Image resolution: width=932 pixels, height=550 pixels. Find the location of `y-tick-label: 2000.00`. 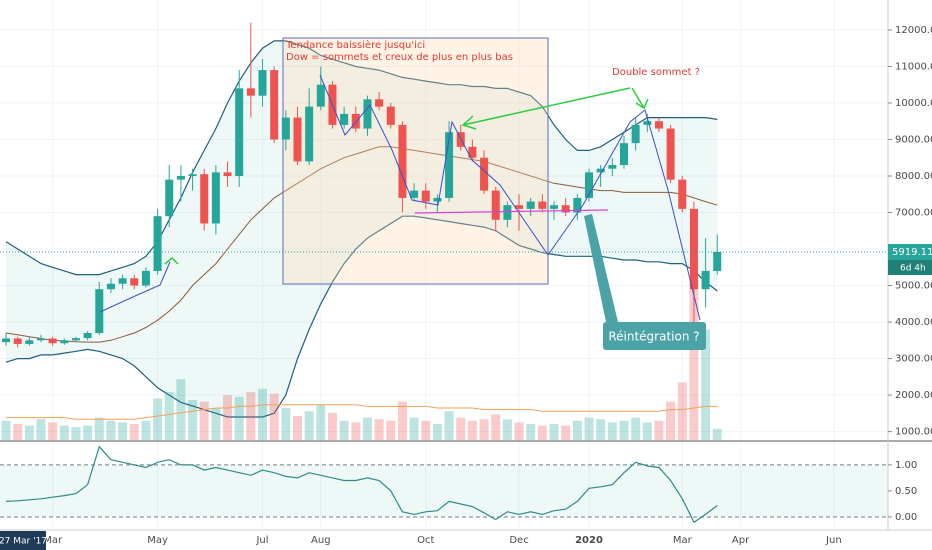

y-tick-label: 2000.00 is located at coordinates (913, 395).